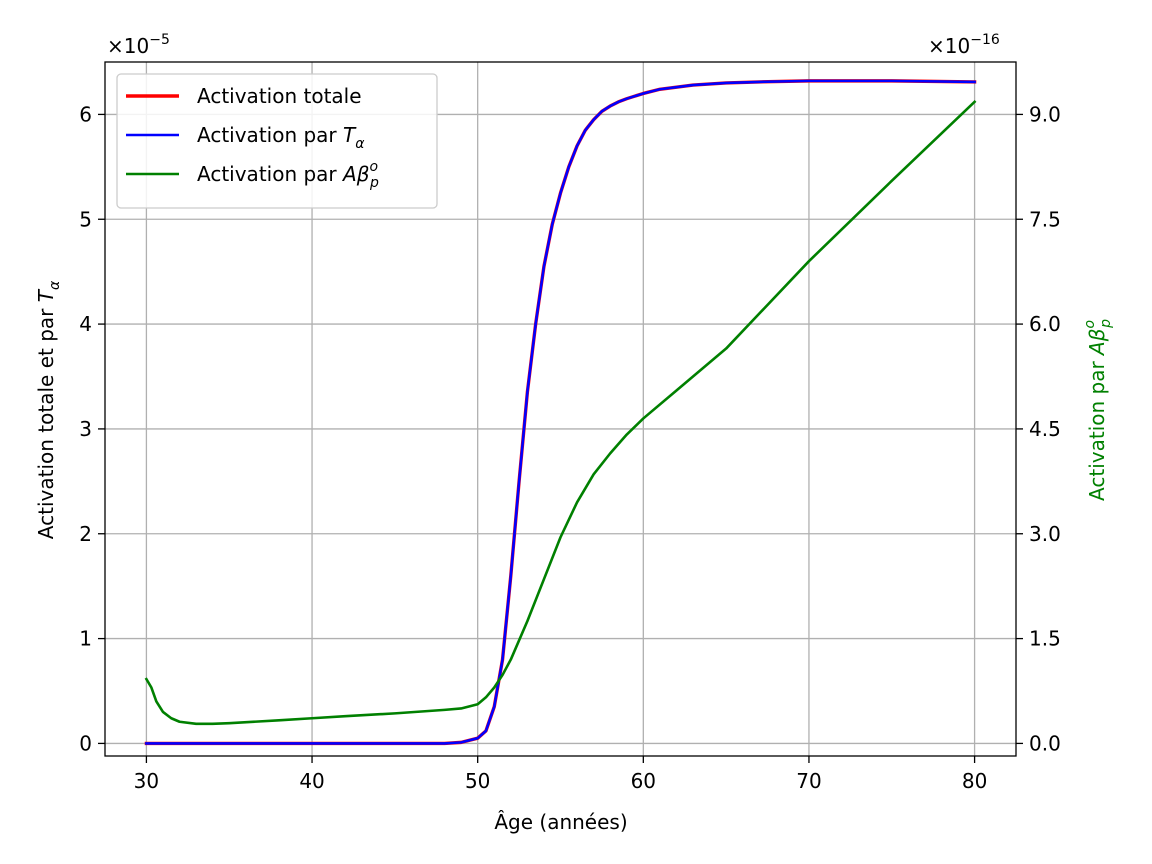  I want to click on y2-tick-label: 4.5, so click(1045, 429).